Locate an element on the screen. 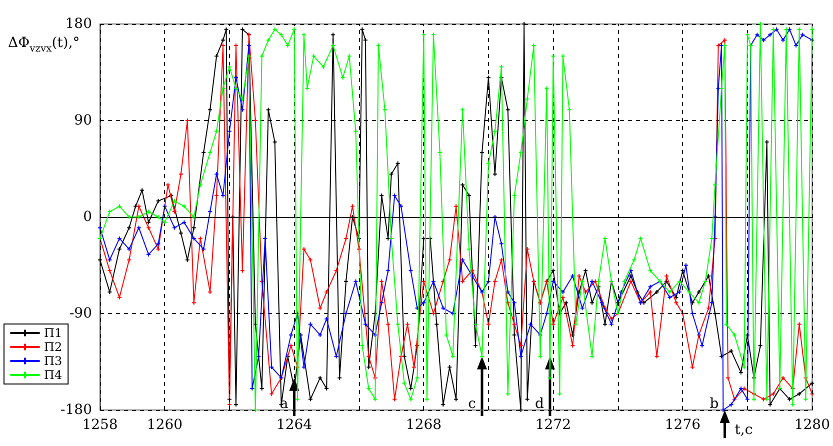 This screenshot has height=446, width=833. x-tick-label: 1258 is located at coordinates (100, 425).